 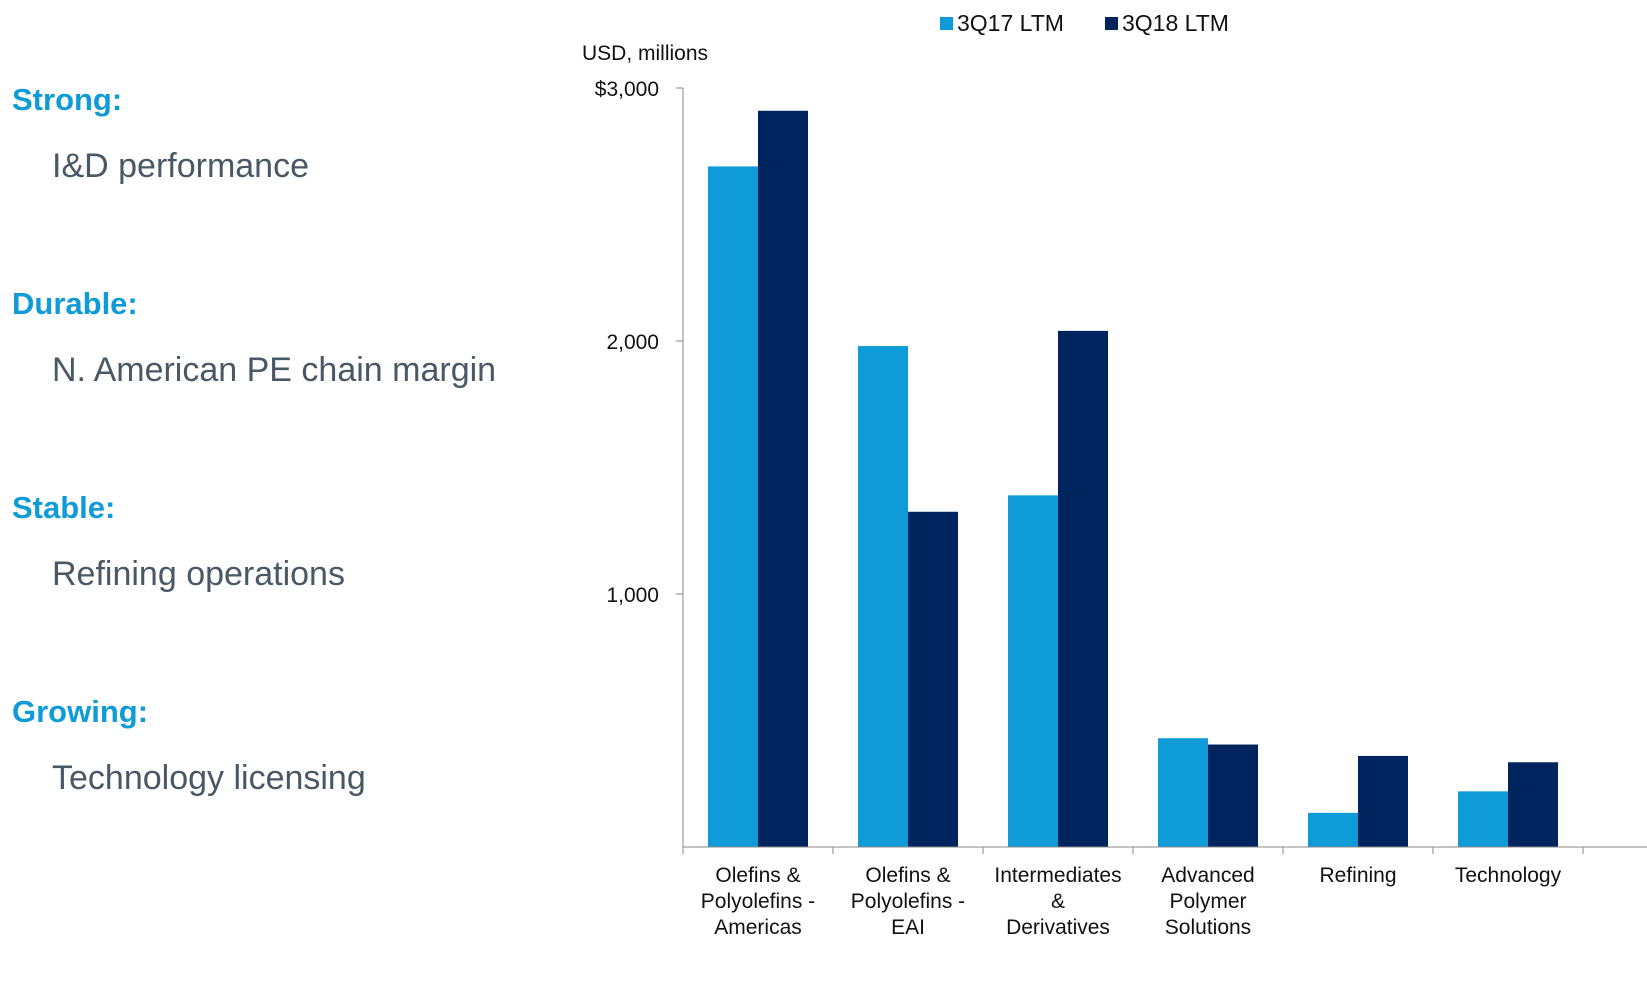 What do you see at coordinates (1057, 875) in the screenshot?
I see `x-tick-label: Intermediates` at bounding box center [1057, 875].